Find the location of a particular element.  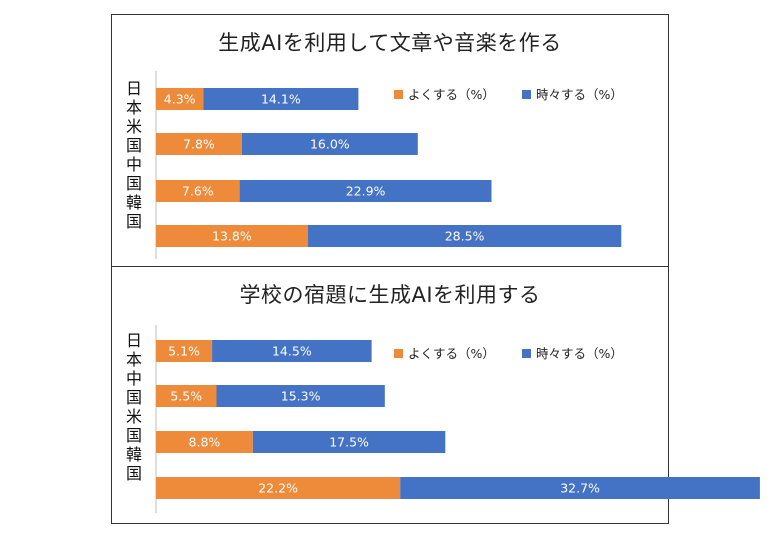

data-label: 28.5% is located at coordinates (465, 236).